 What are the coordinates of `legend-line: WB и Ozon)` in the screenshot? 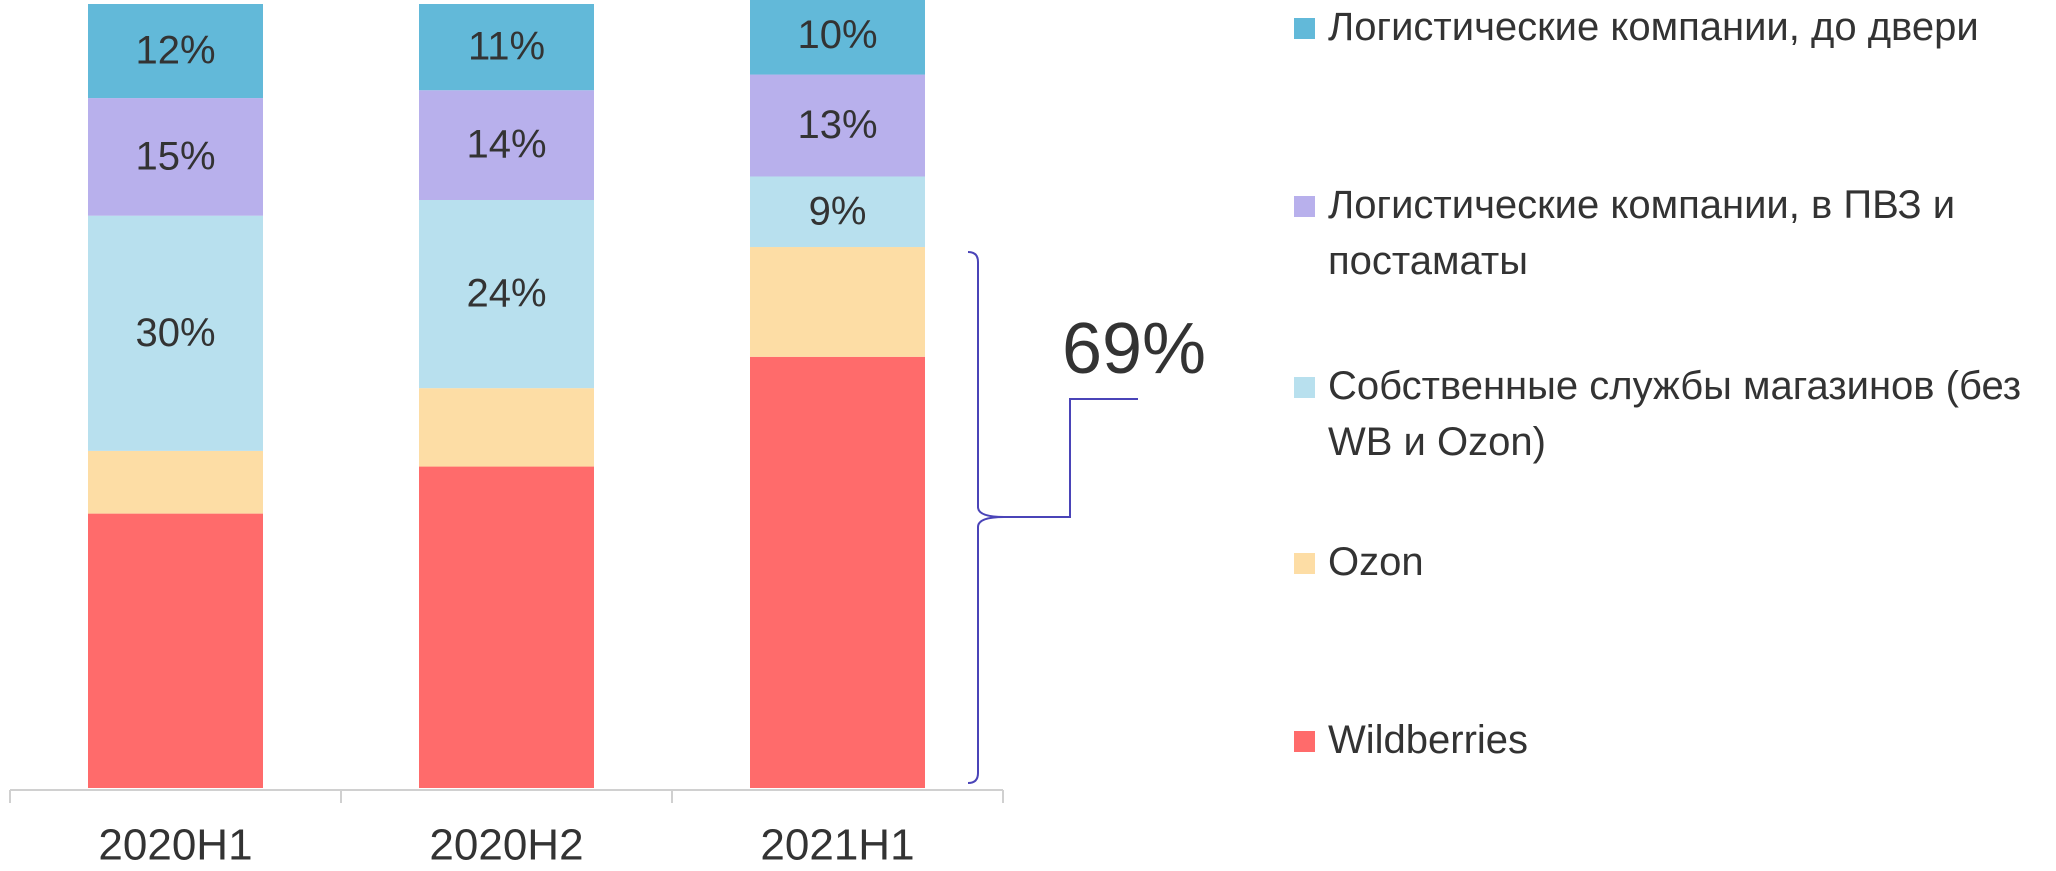 It's located at (1437, 442).